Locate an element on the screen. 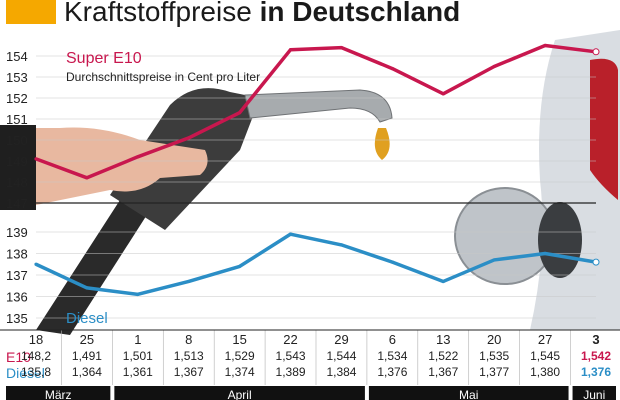 This screenshot has height=400, width=620. tank-opening is located at coordinates (560, 240).